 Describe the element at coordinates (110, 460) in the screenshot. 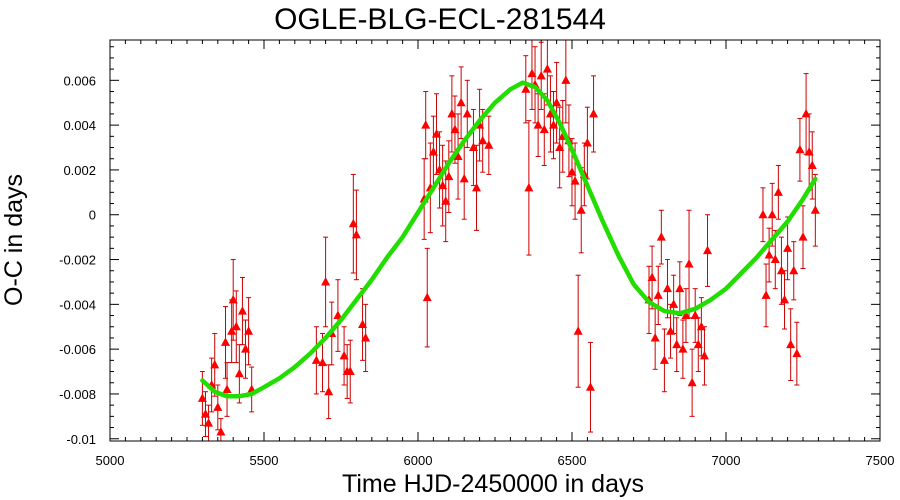

I see `x-tick-label: 5000` at that location.